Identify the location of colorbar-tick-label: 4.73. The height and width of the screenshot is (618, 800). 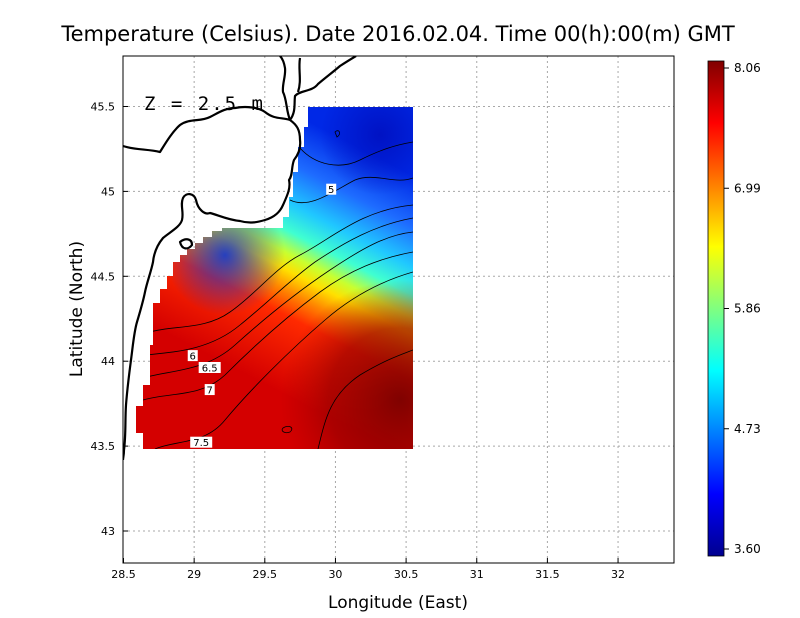
(747, 429).